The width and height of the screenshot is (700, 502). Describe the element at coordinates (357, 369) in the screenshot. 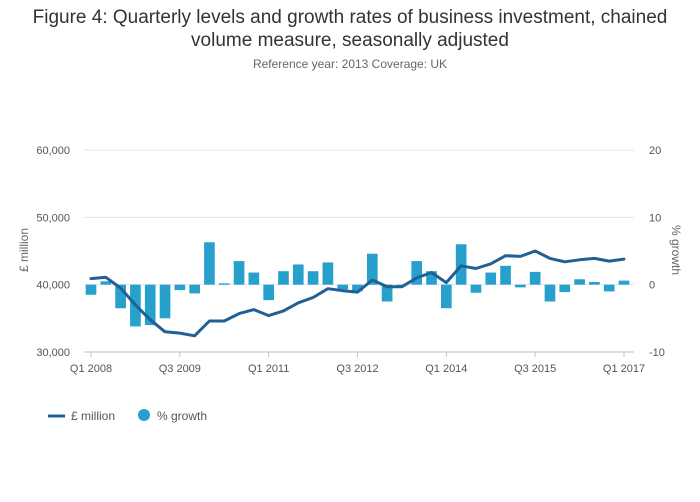

I see `x-tick-label: Q3 2012` at that location.